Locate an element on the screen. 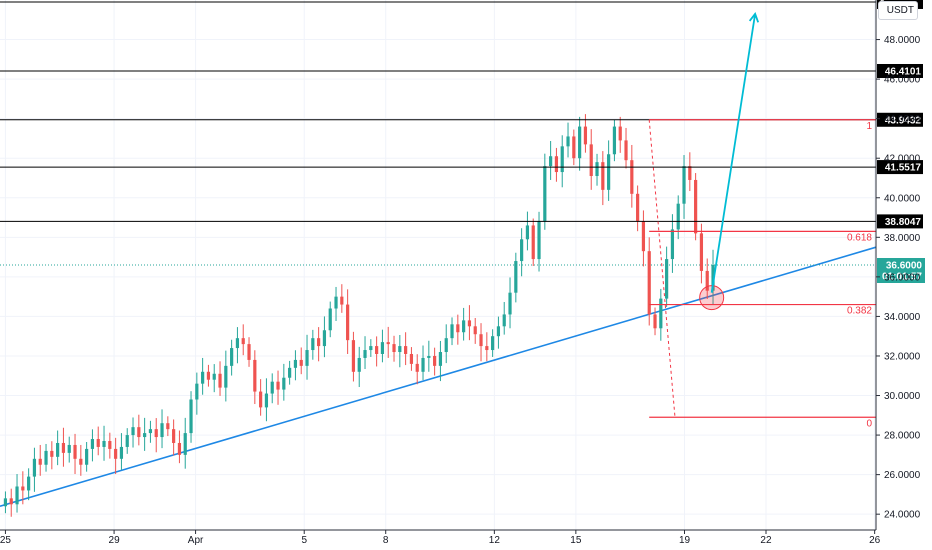  projection-layer is located at coordinates (735, 152).